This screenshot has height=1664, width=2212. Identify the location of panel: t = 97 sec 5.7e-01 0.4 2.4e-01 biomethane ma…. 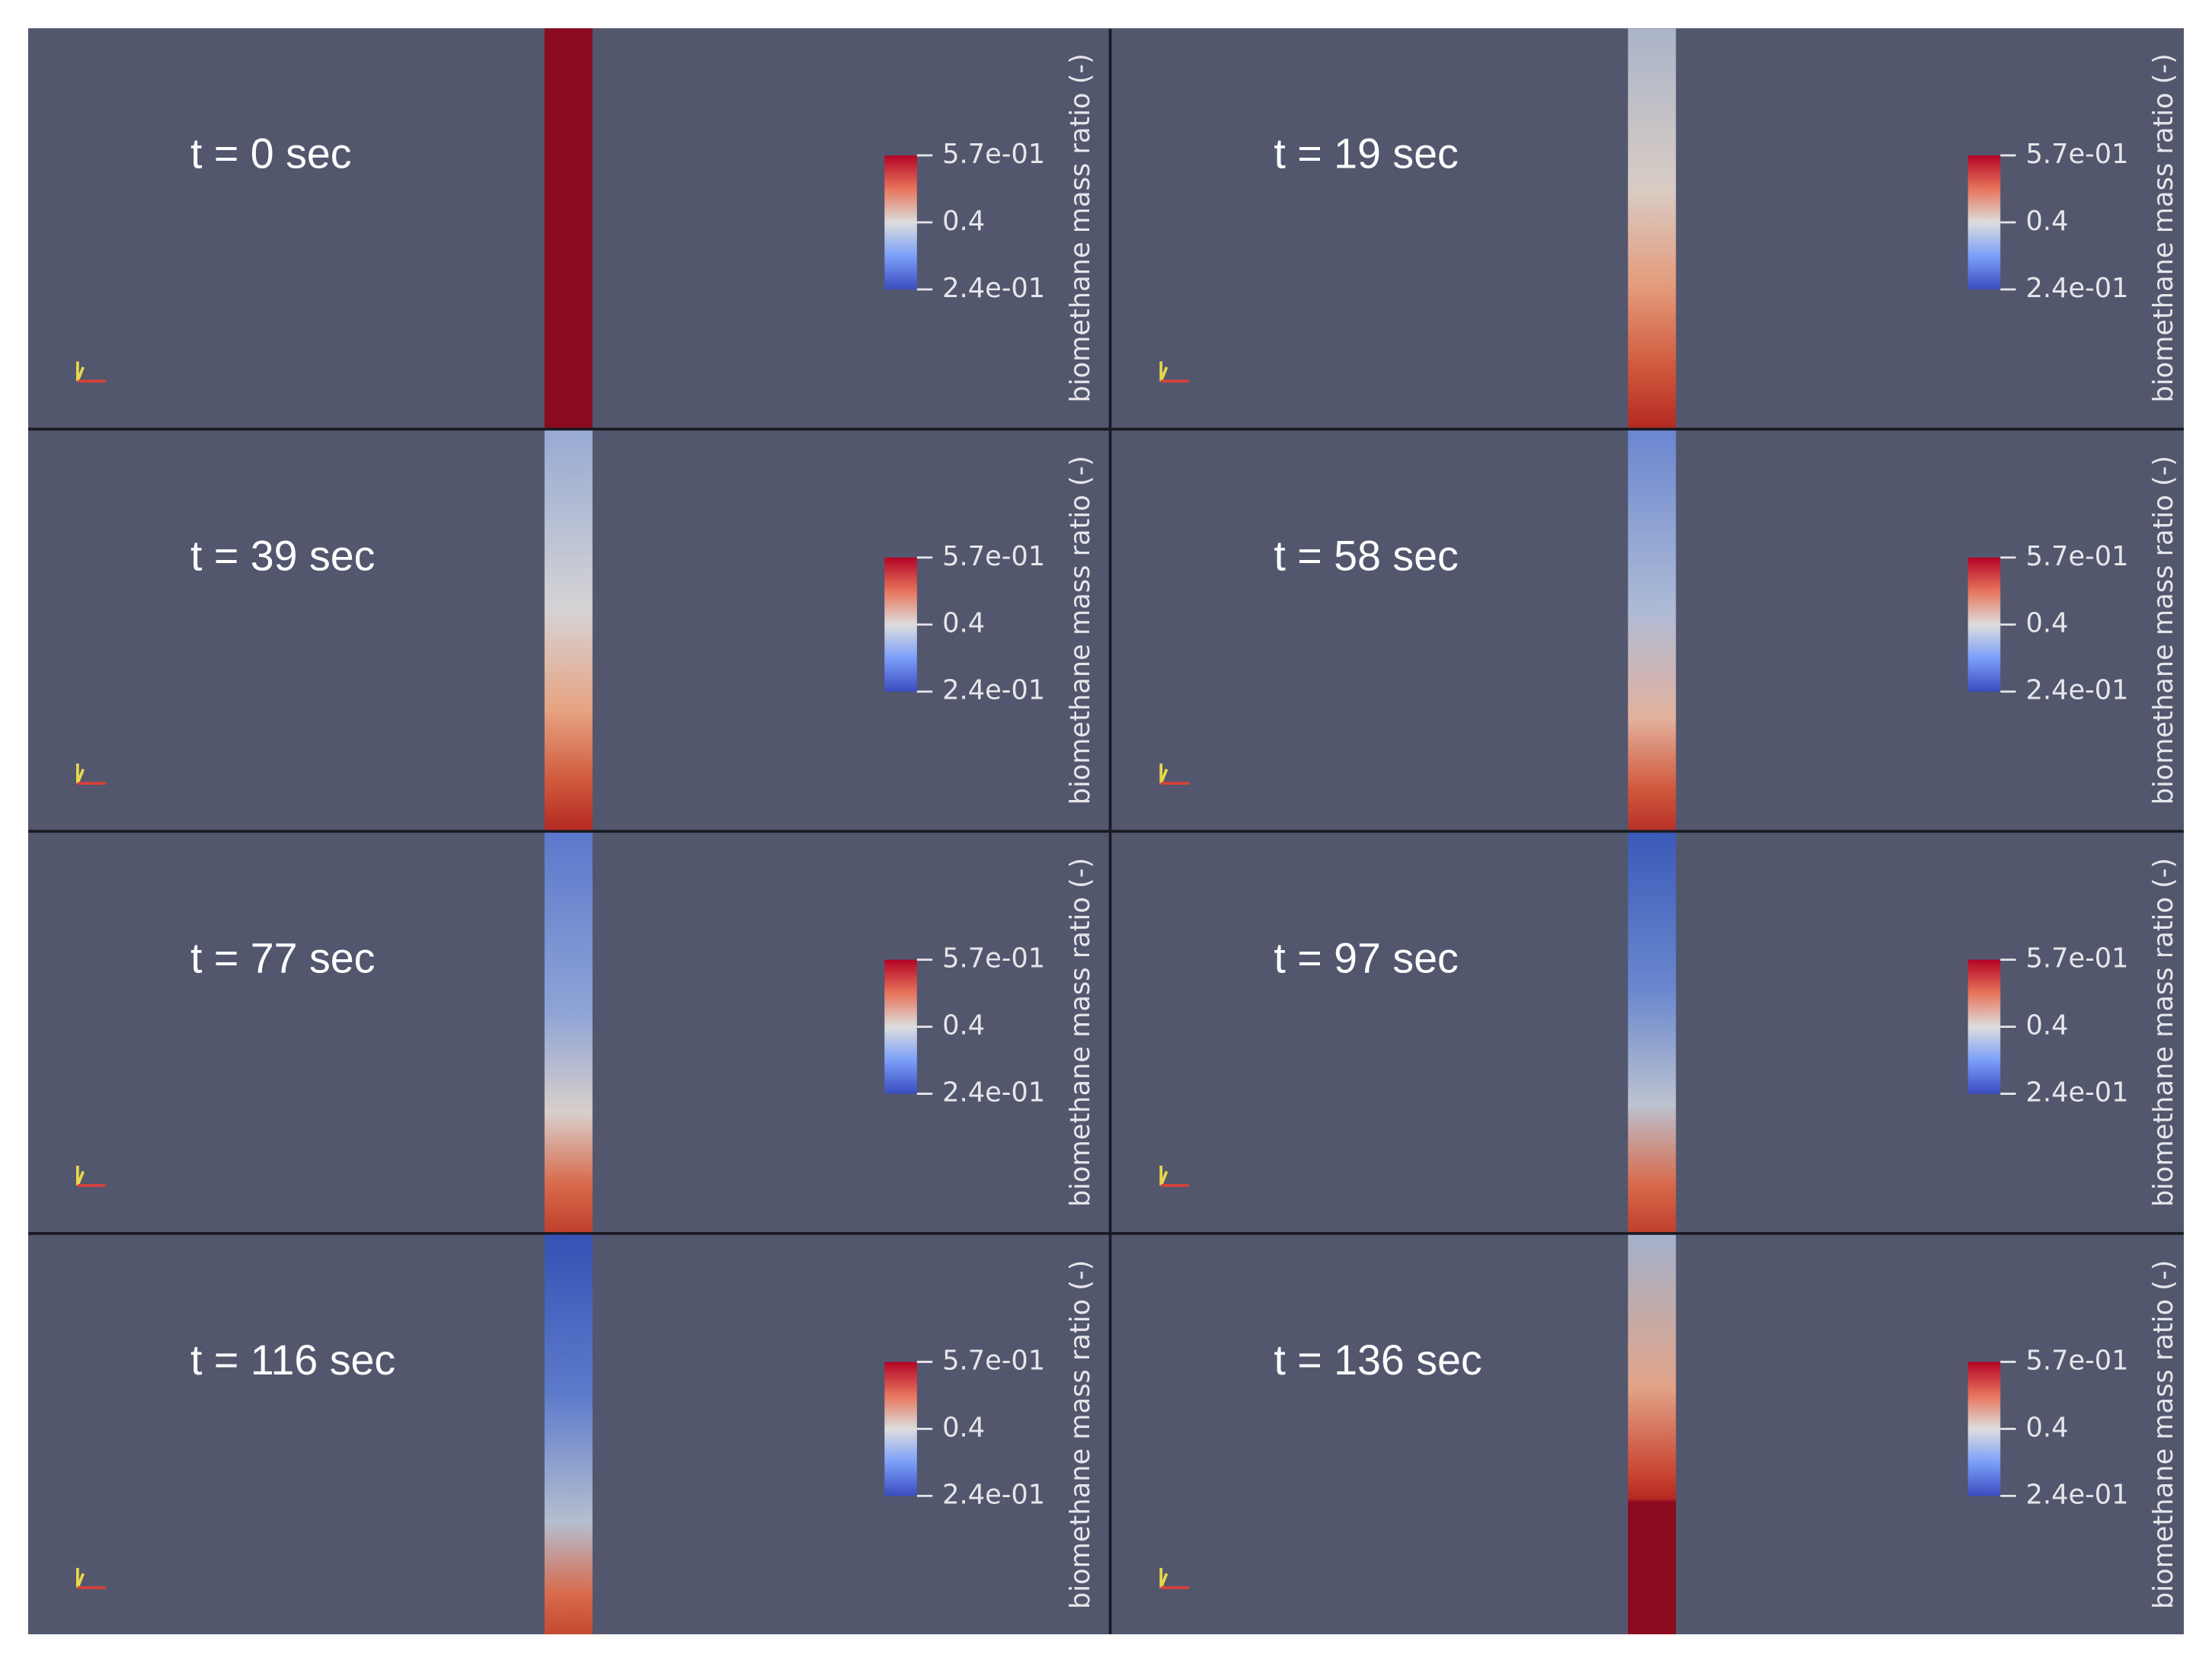
(1647, 1032).